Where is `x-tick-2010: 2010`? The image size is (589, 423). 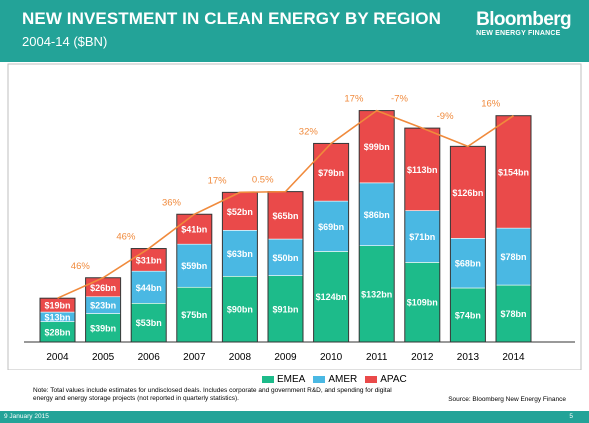
x-tick-2010: 2010 is located at coordinates (331, 357).